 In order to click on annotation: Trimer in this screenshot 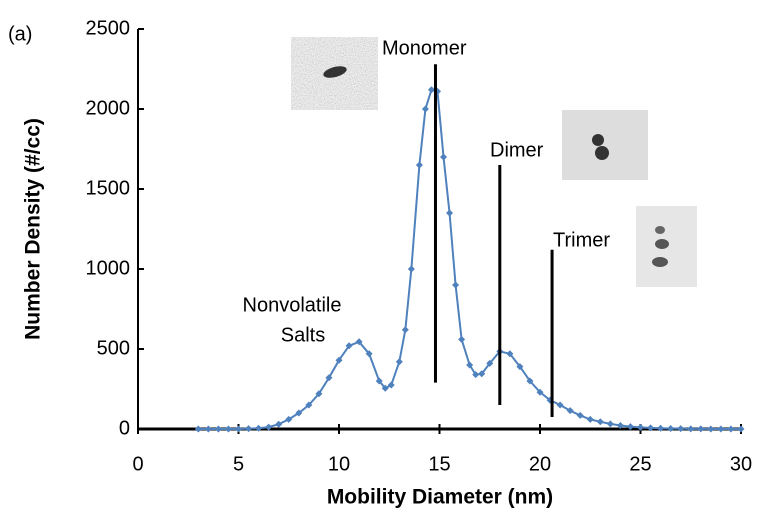, I will do `click(581, 240)`.